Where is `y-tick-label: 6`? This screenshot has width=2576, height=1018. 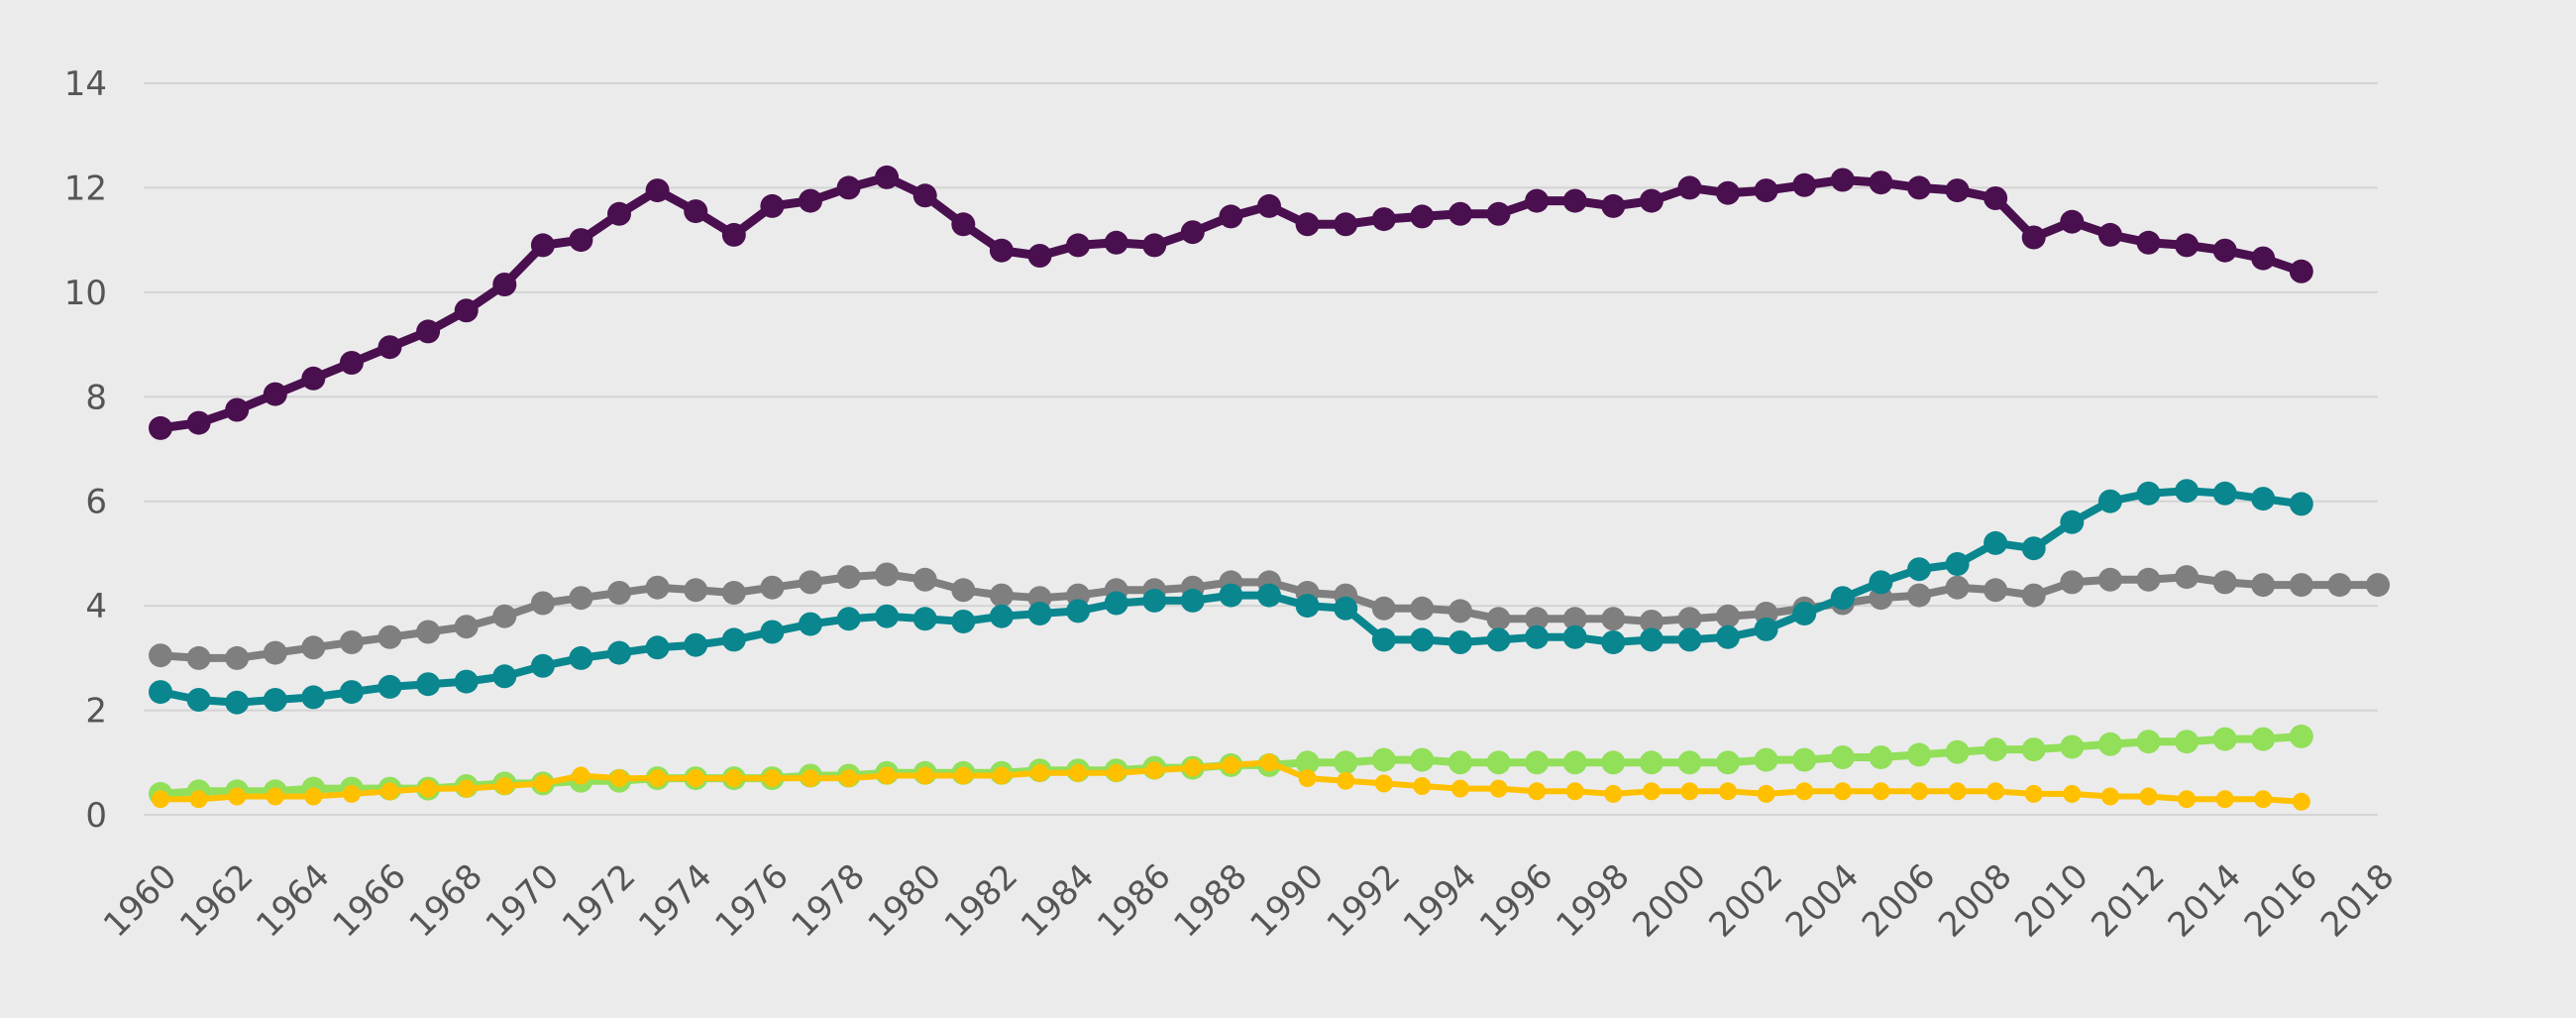
y-tick-label: 6 is located at coordinates (96, 502).